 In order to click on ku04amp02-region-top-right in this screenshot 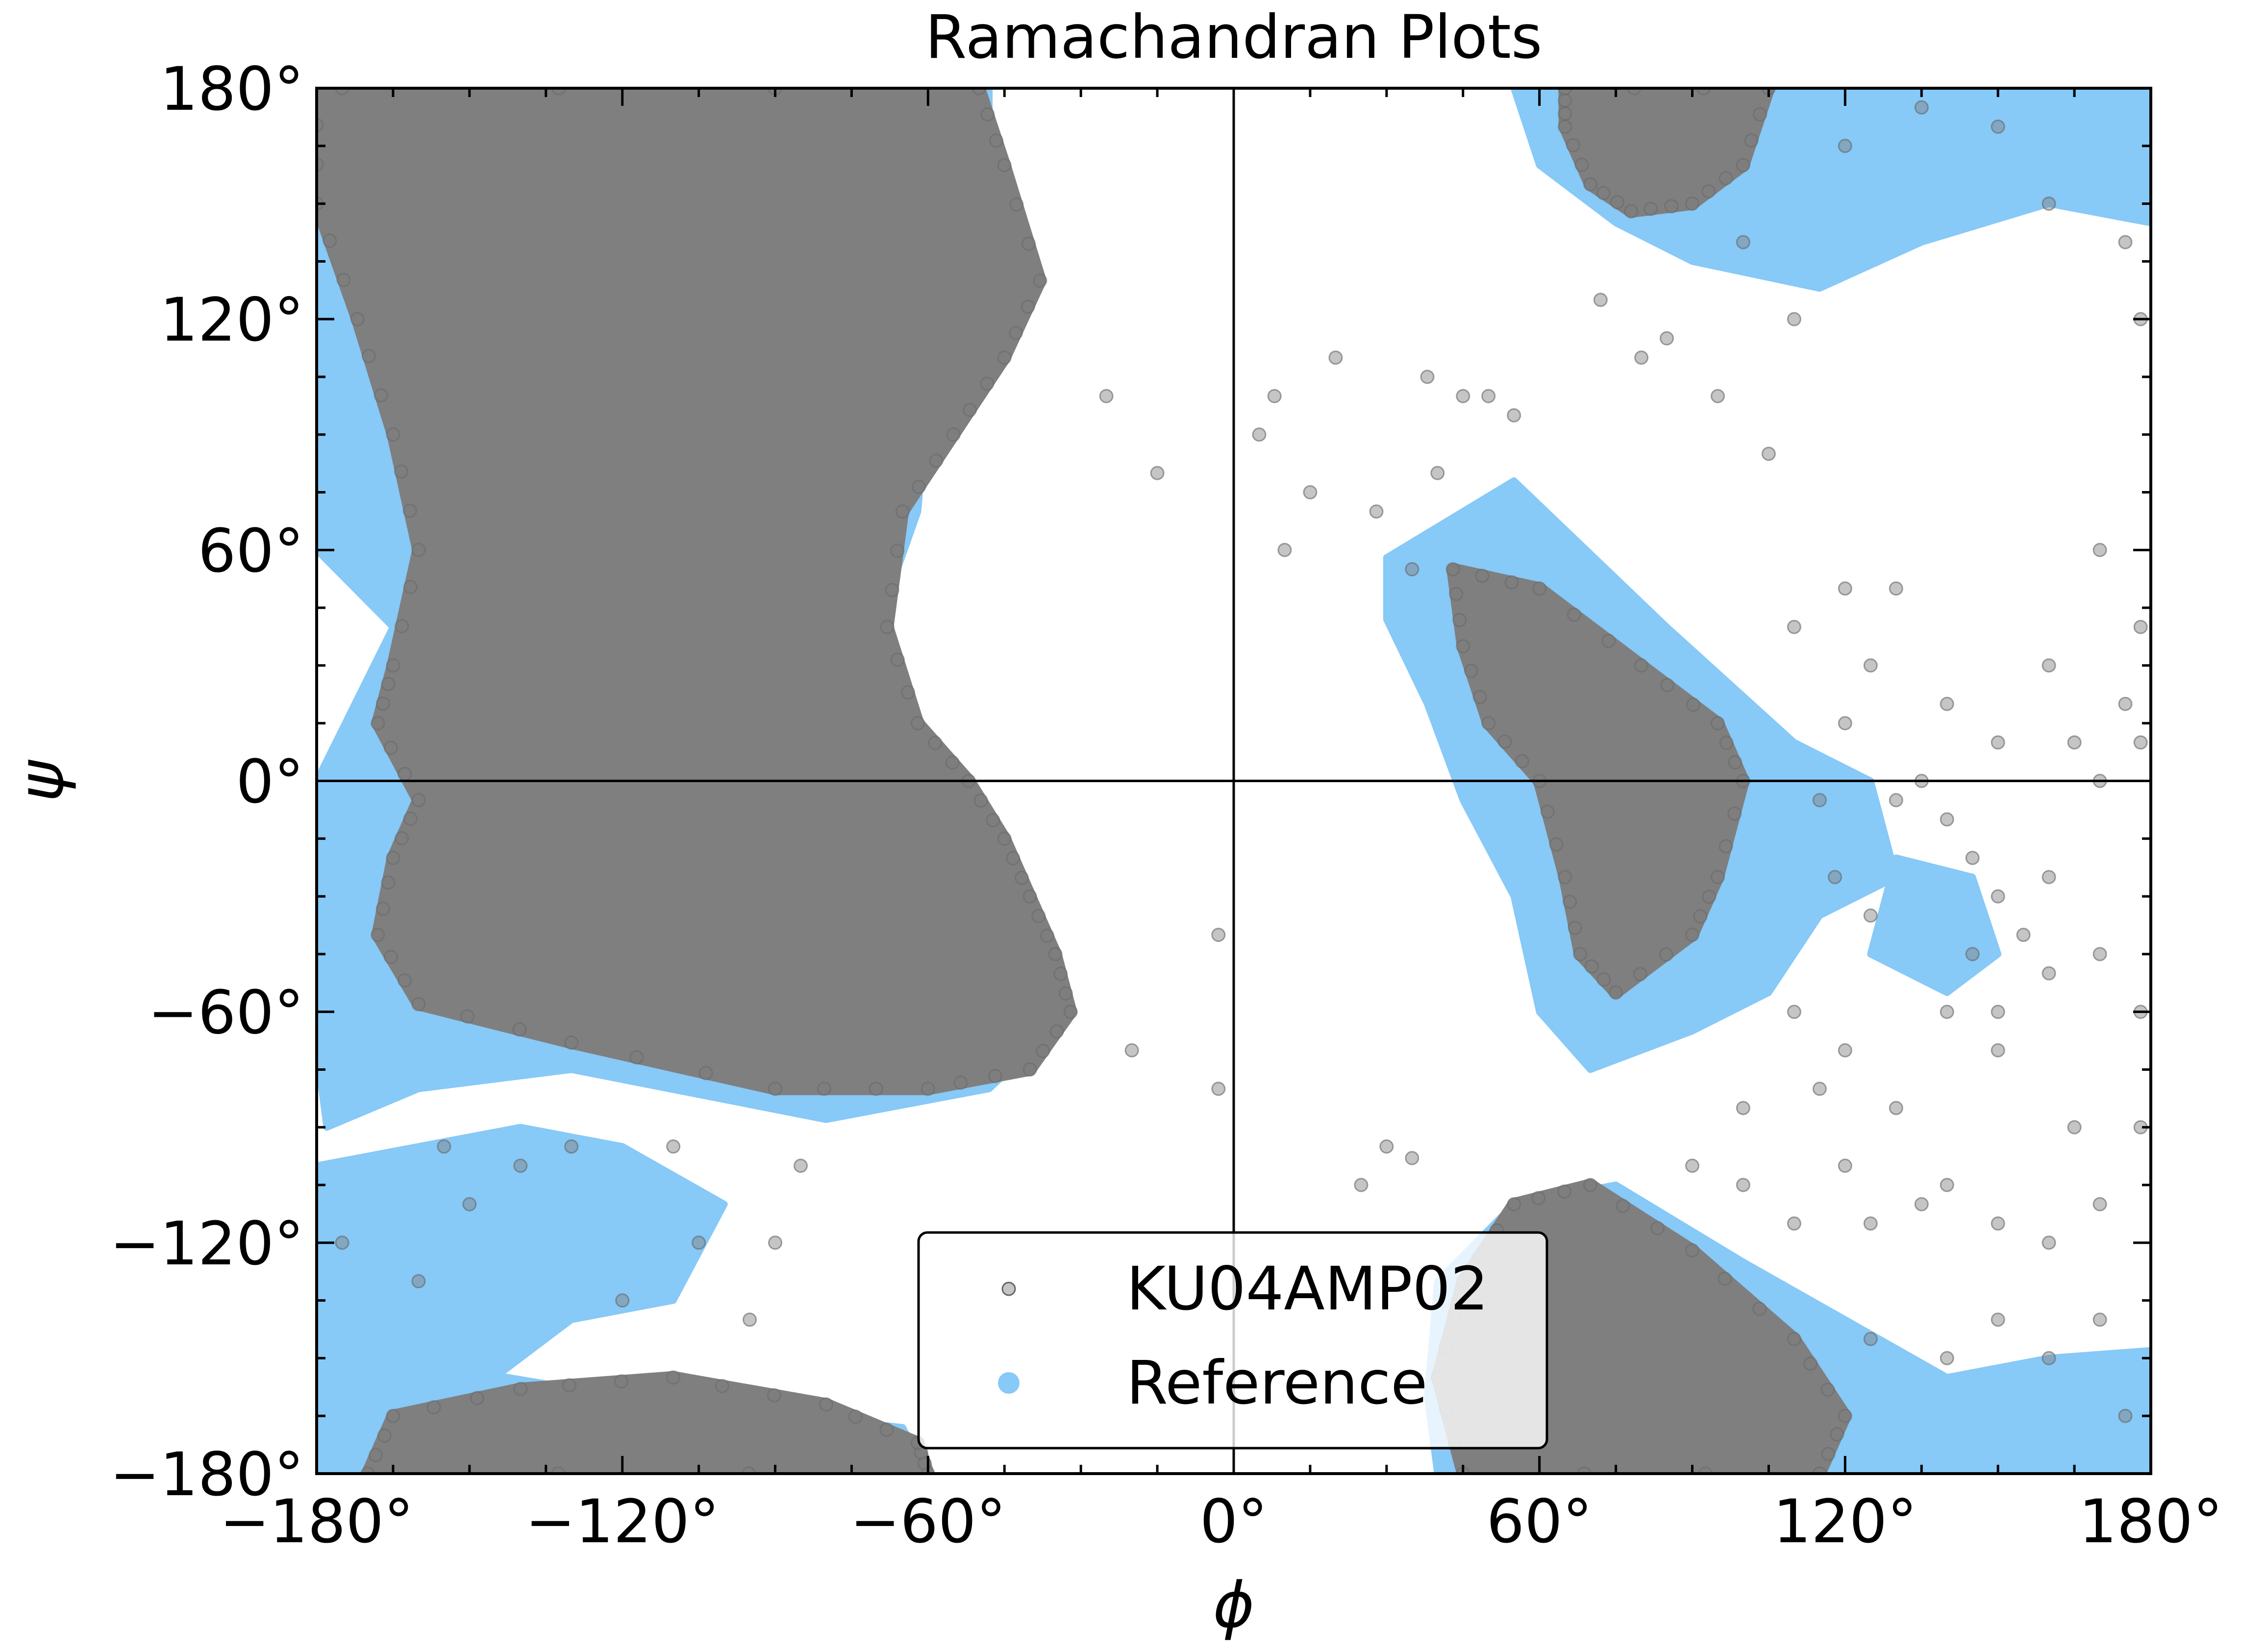, I will do `click(1666, 153)`.